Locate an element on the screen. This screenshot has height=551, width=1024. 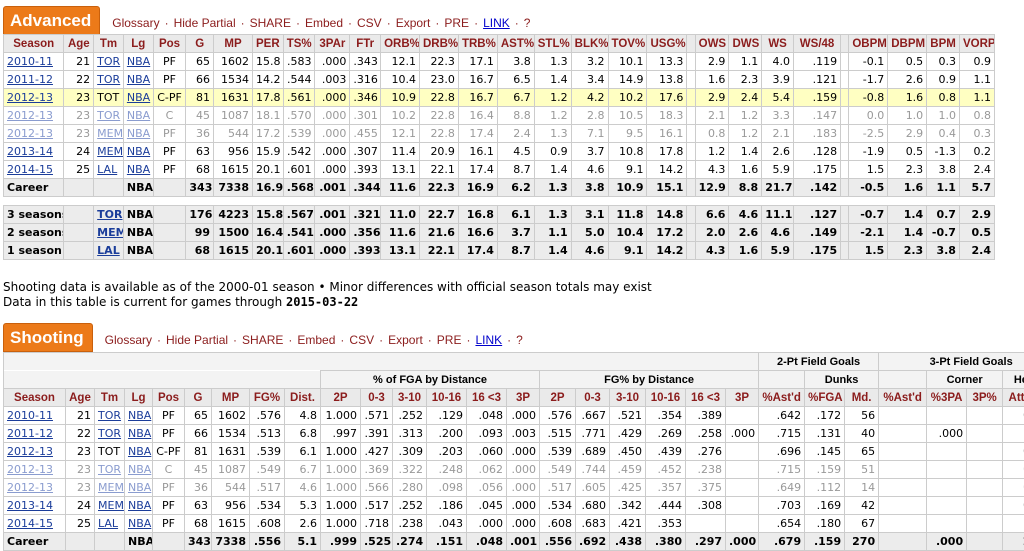
shooting-tool-pre: PRE is located at coordinates (449, 340).